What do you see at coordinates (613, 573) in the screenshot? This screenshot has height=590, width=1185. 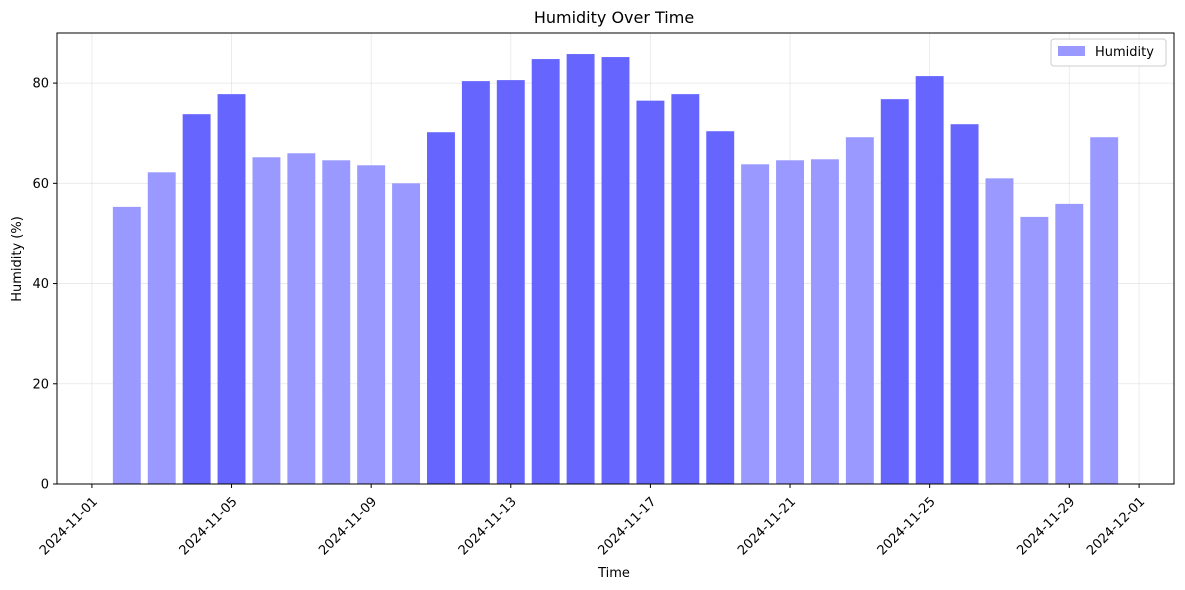 I see `x-axis-label: Time` at bounding box center [613, 573].